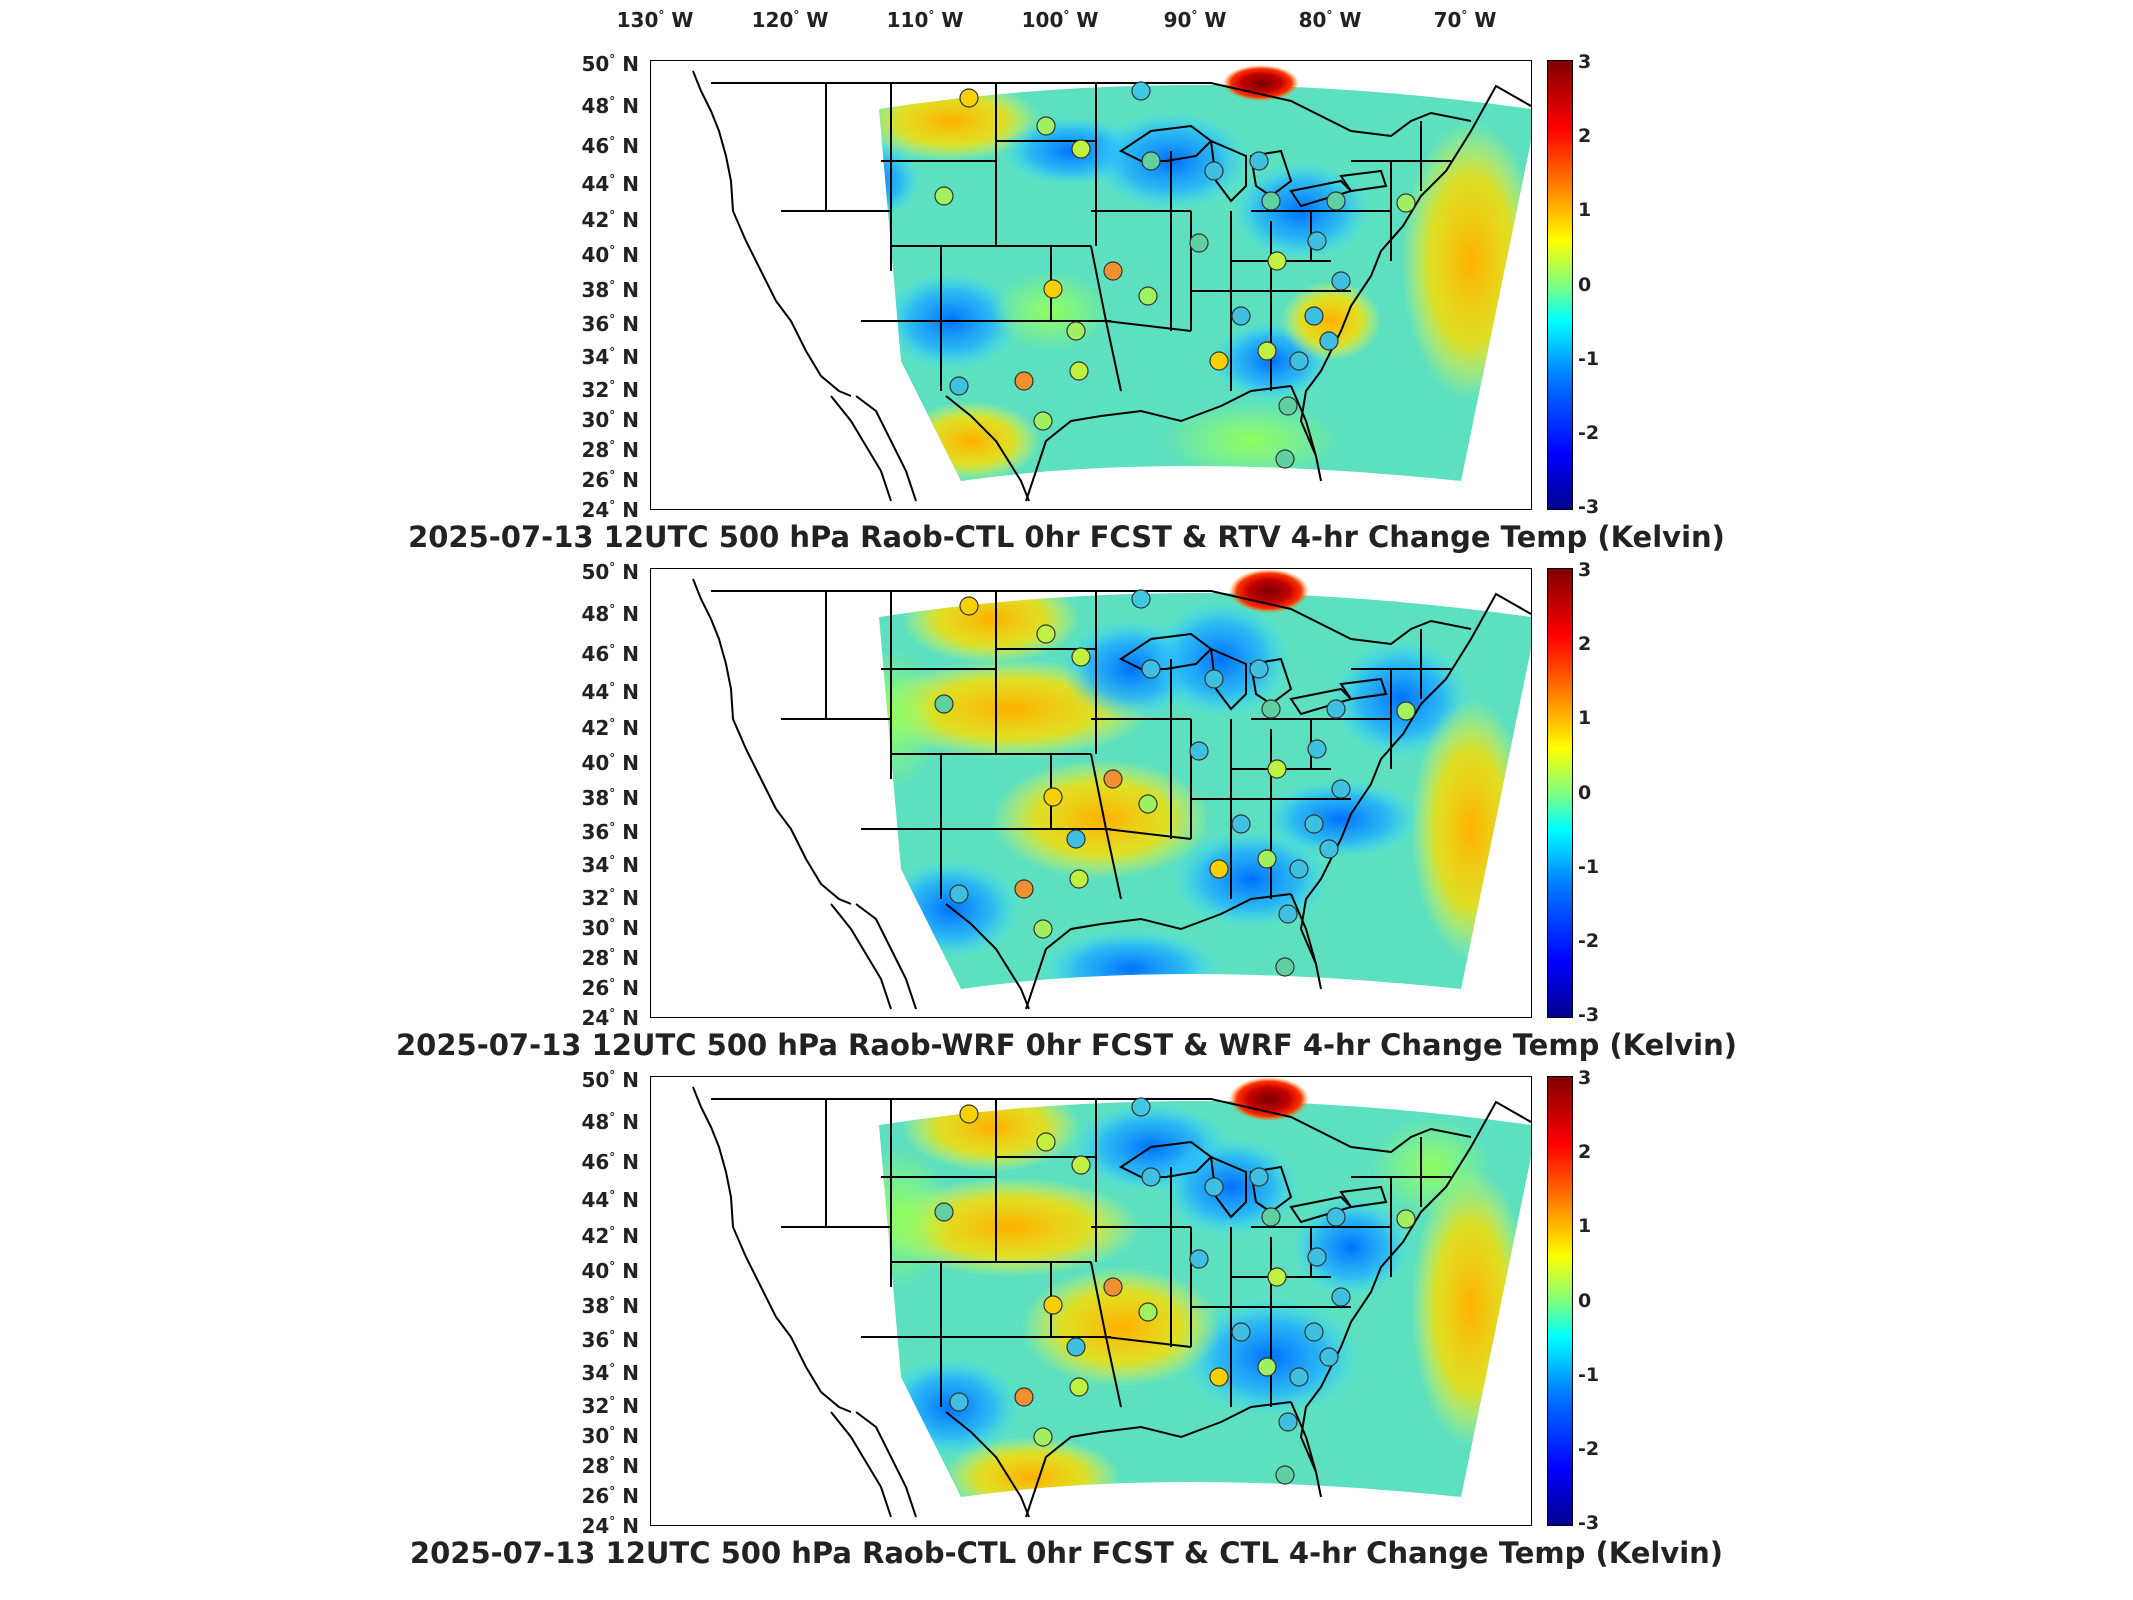  Describe the element at coordinates (1465, 20) in the screenshot. I see `lon-label-70w: 70° W` at that location.